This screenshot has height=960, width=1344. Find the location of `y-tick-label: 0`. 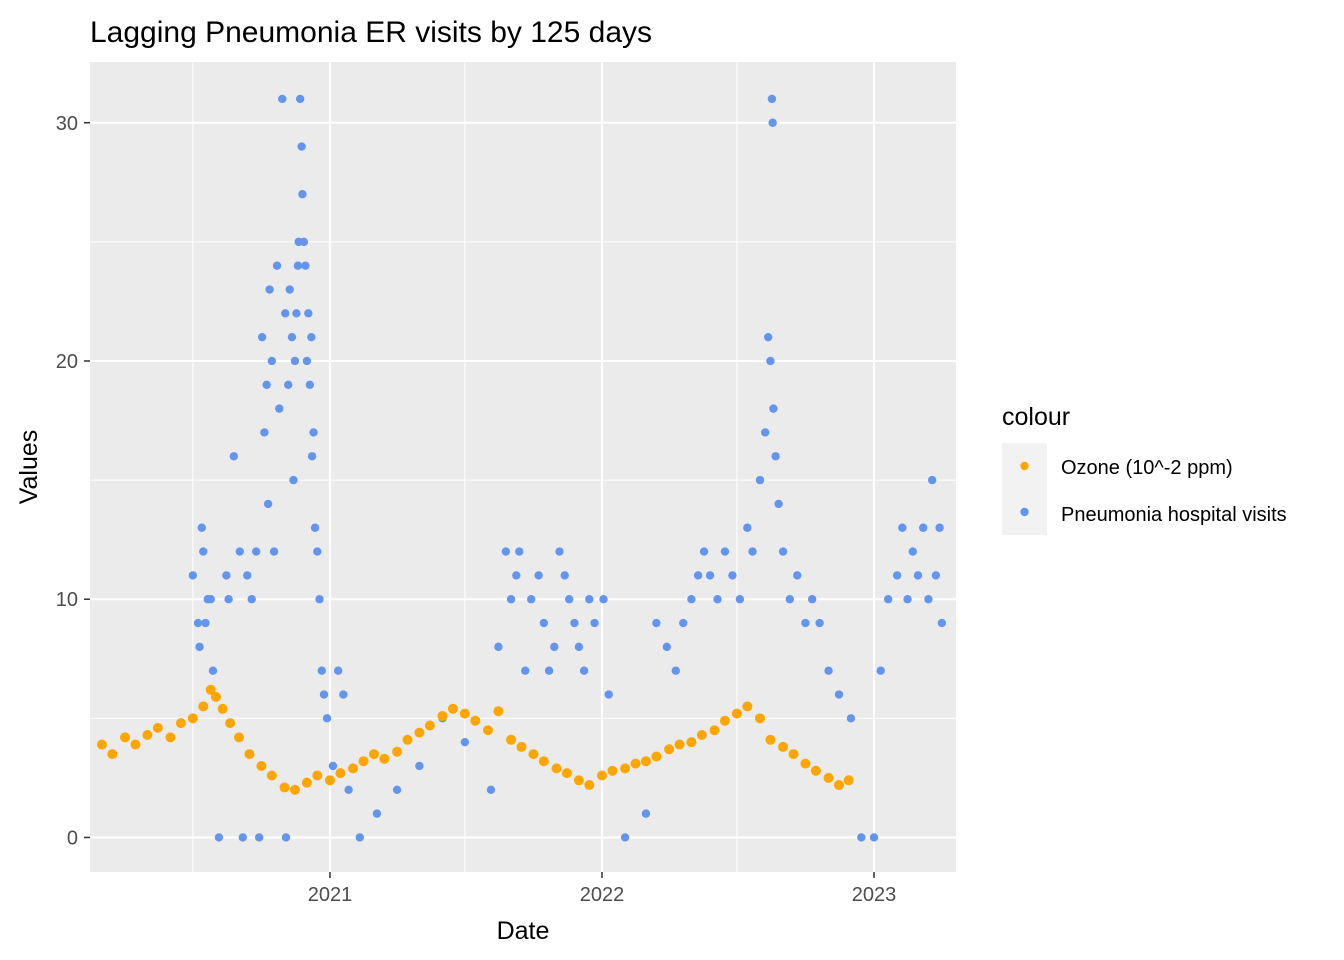

y-tick-label: 0 is located at coordinates (72, 838).